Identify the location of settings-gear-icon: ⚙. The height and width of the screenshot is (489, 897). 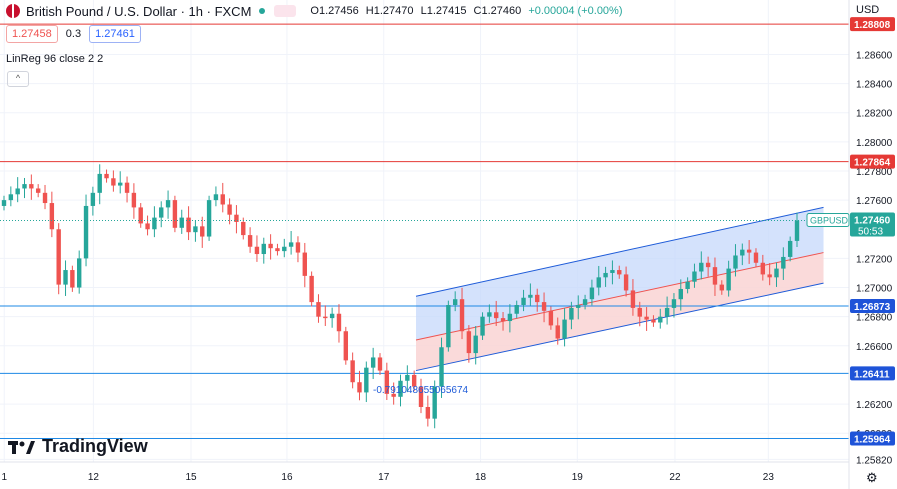
(872, 477).